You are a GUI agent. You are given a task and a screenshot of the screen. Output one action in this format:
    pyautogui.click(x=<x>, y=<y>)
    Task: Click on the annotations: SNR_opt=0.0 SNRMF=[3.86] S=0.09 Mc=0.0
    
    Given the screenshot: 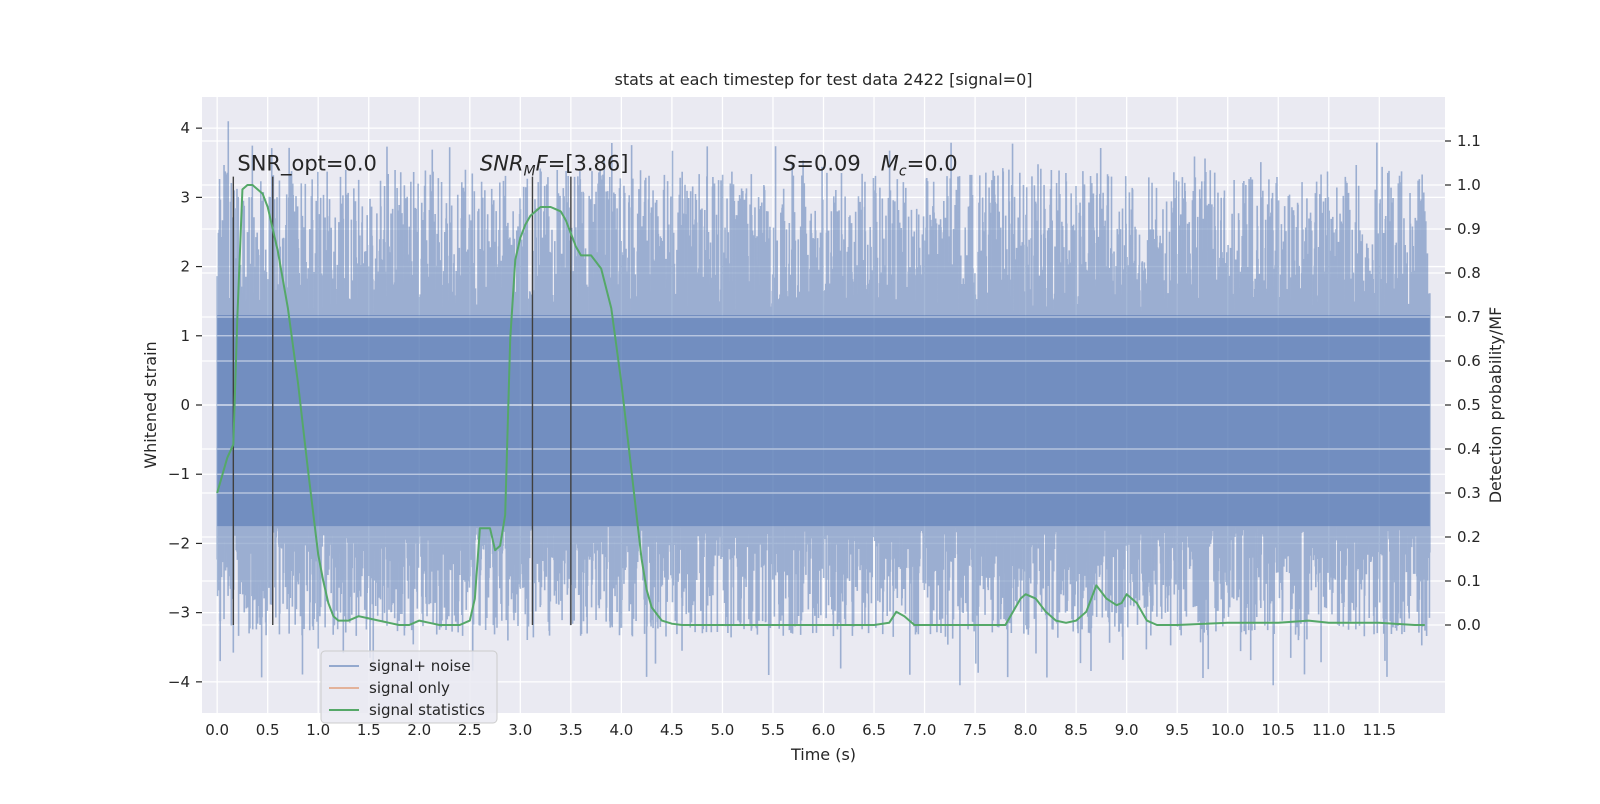 What is the action you would take?
    pyautogui.click(x=597, y=166)
    